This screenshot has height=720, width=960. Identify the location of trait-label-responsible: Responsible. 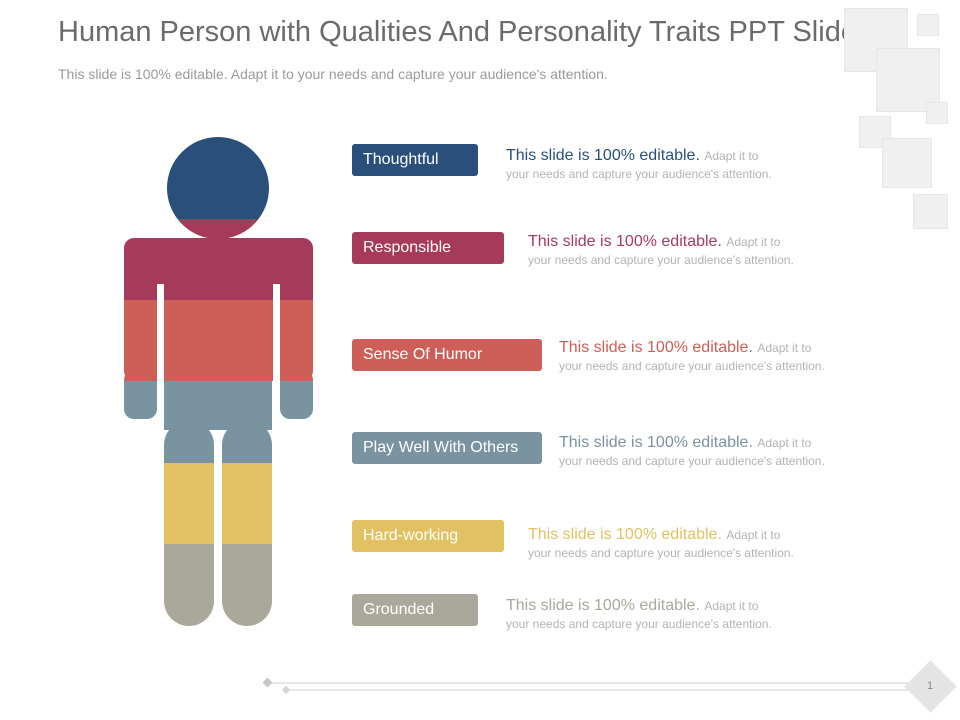
(428, 248).